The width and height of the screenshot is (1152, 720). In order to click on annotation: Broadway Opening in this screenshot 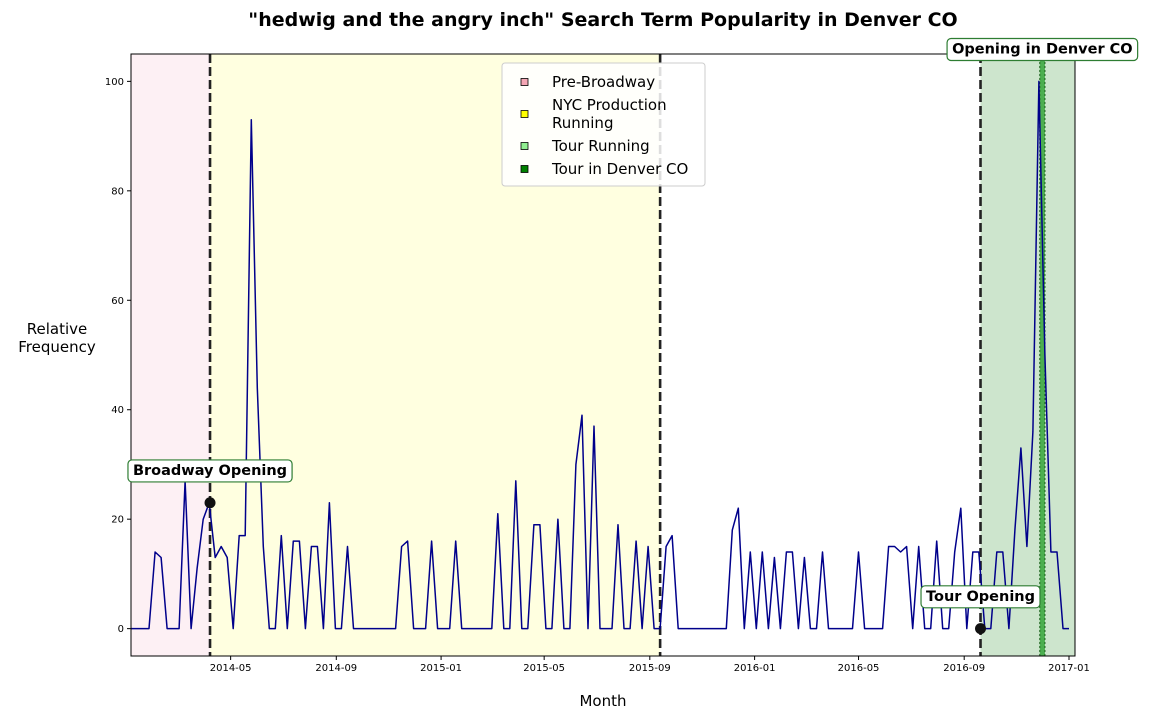, I will do `click(210, 471)`.